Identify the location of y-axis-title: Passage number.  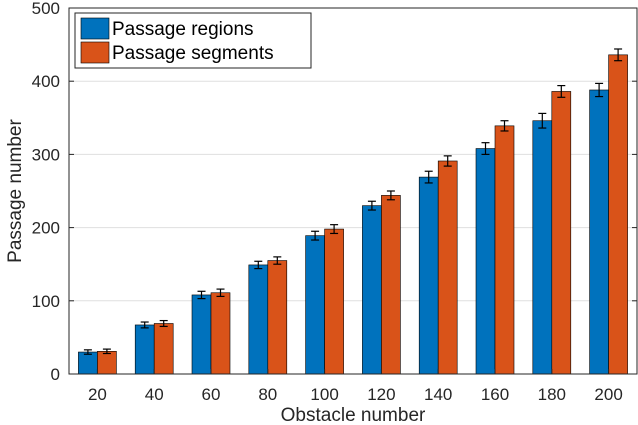
(15, 191).